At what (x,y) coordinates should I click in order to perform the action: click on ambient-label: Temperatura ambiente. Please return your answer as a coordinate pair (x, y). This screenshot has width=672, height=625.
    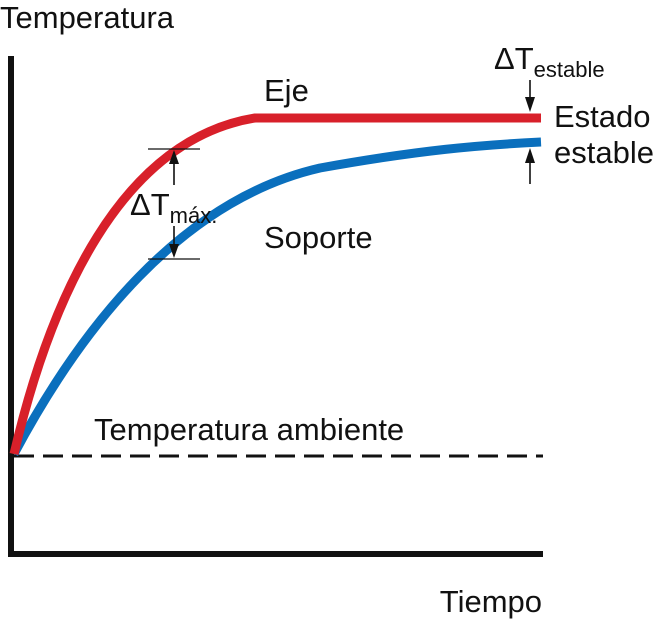
    Looking at the image, I should click on (249, 429).